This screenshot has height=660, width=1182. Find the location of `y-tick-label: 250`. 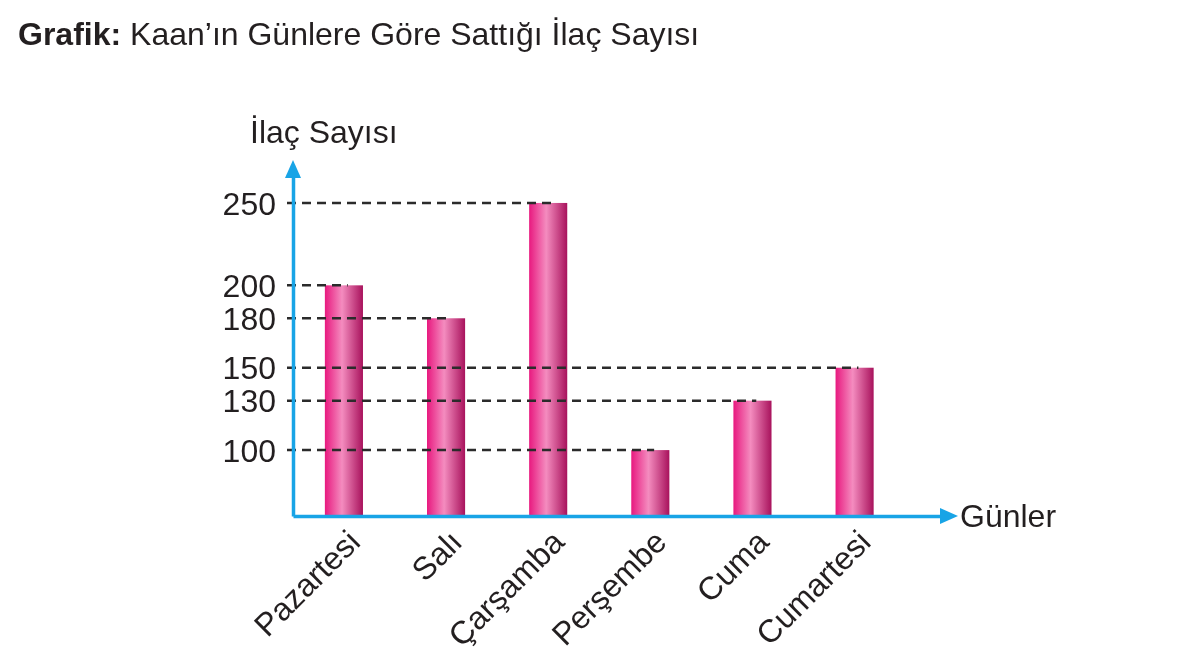

y-tick-label: 250 is located at coordinates (249, 203).